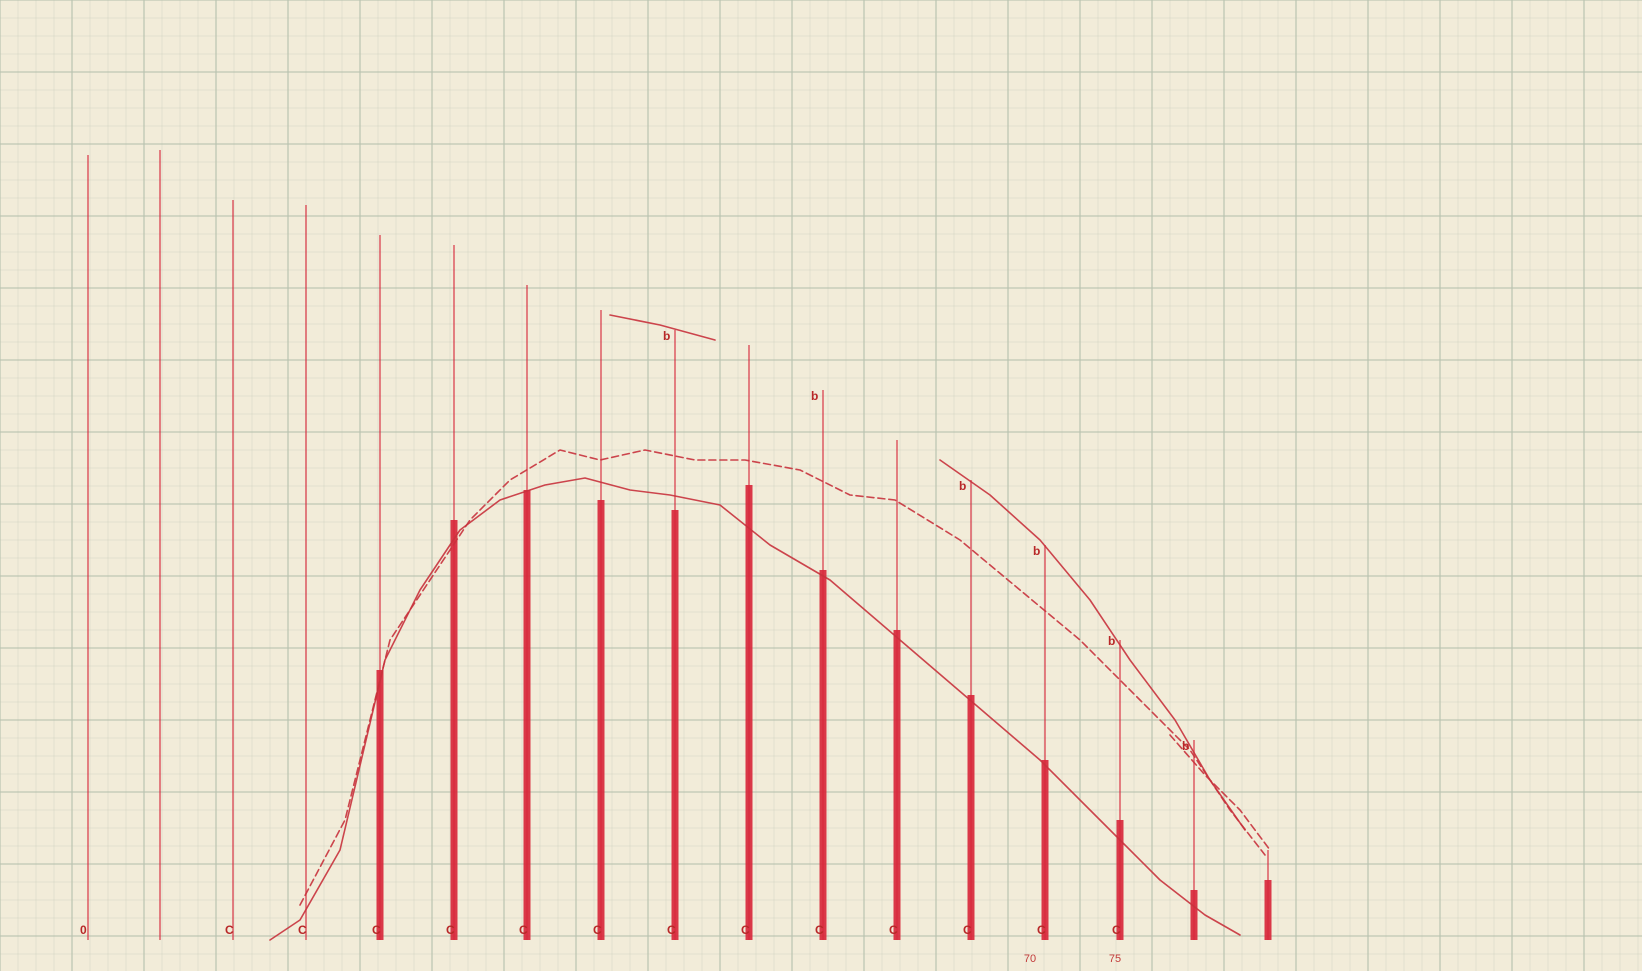 Image resolution: width=1642 pixels, height=971 pixels. Describe the element at coordinates (1115, 959) in the screenshot. I see `x-tick-label: 75` at that location.